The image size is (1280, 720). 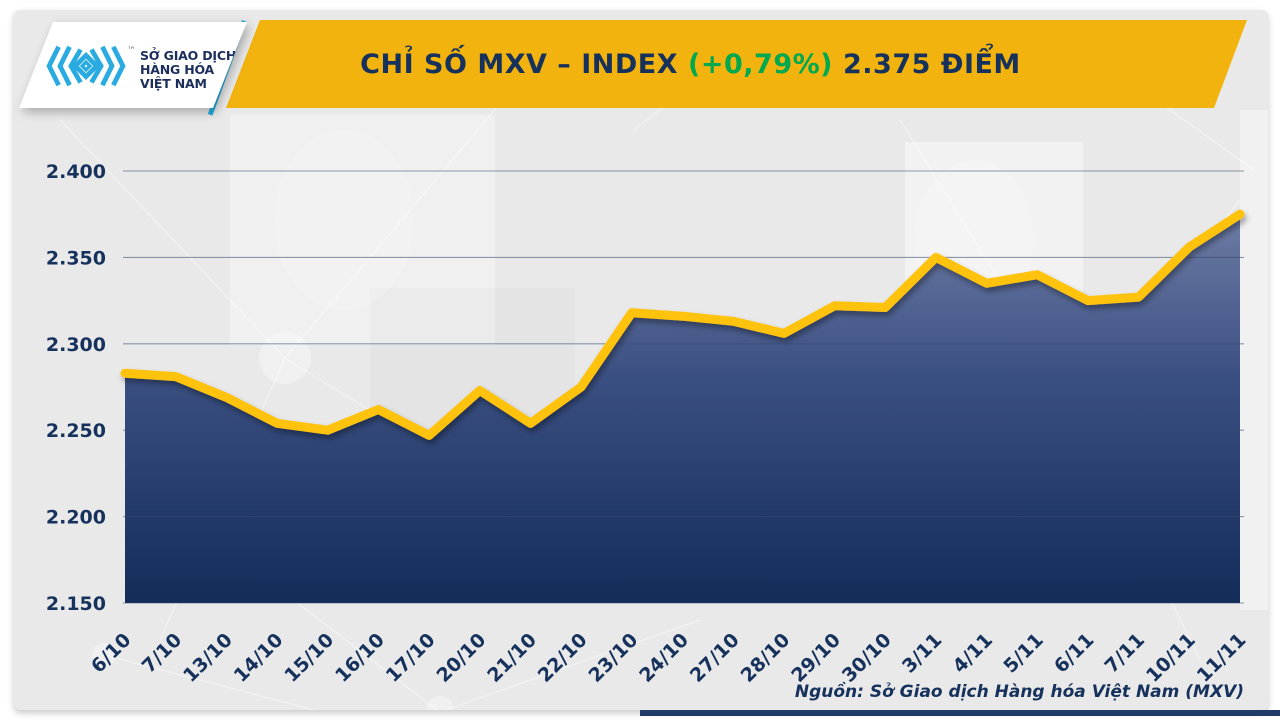 What do you see at coordinates (922, 653) in the screenshot?
I see `x-axis-label: 3/11` at bounding box center [922, 653].